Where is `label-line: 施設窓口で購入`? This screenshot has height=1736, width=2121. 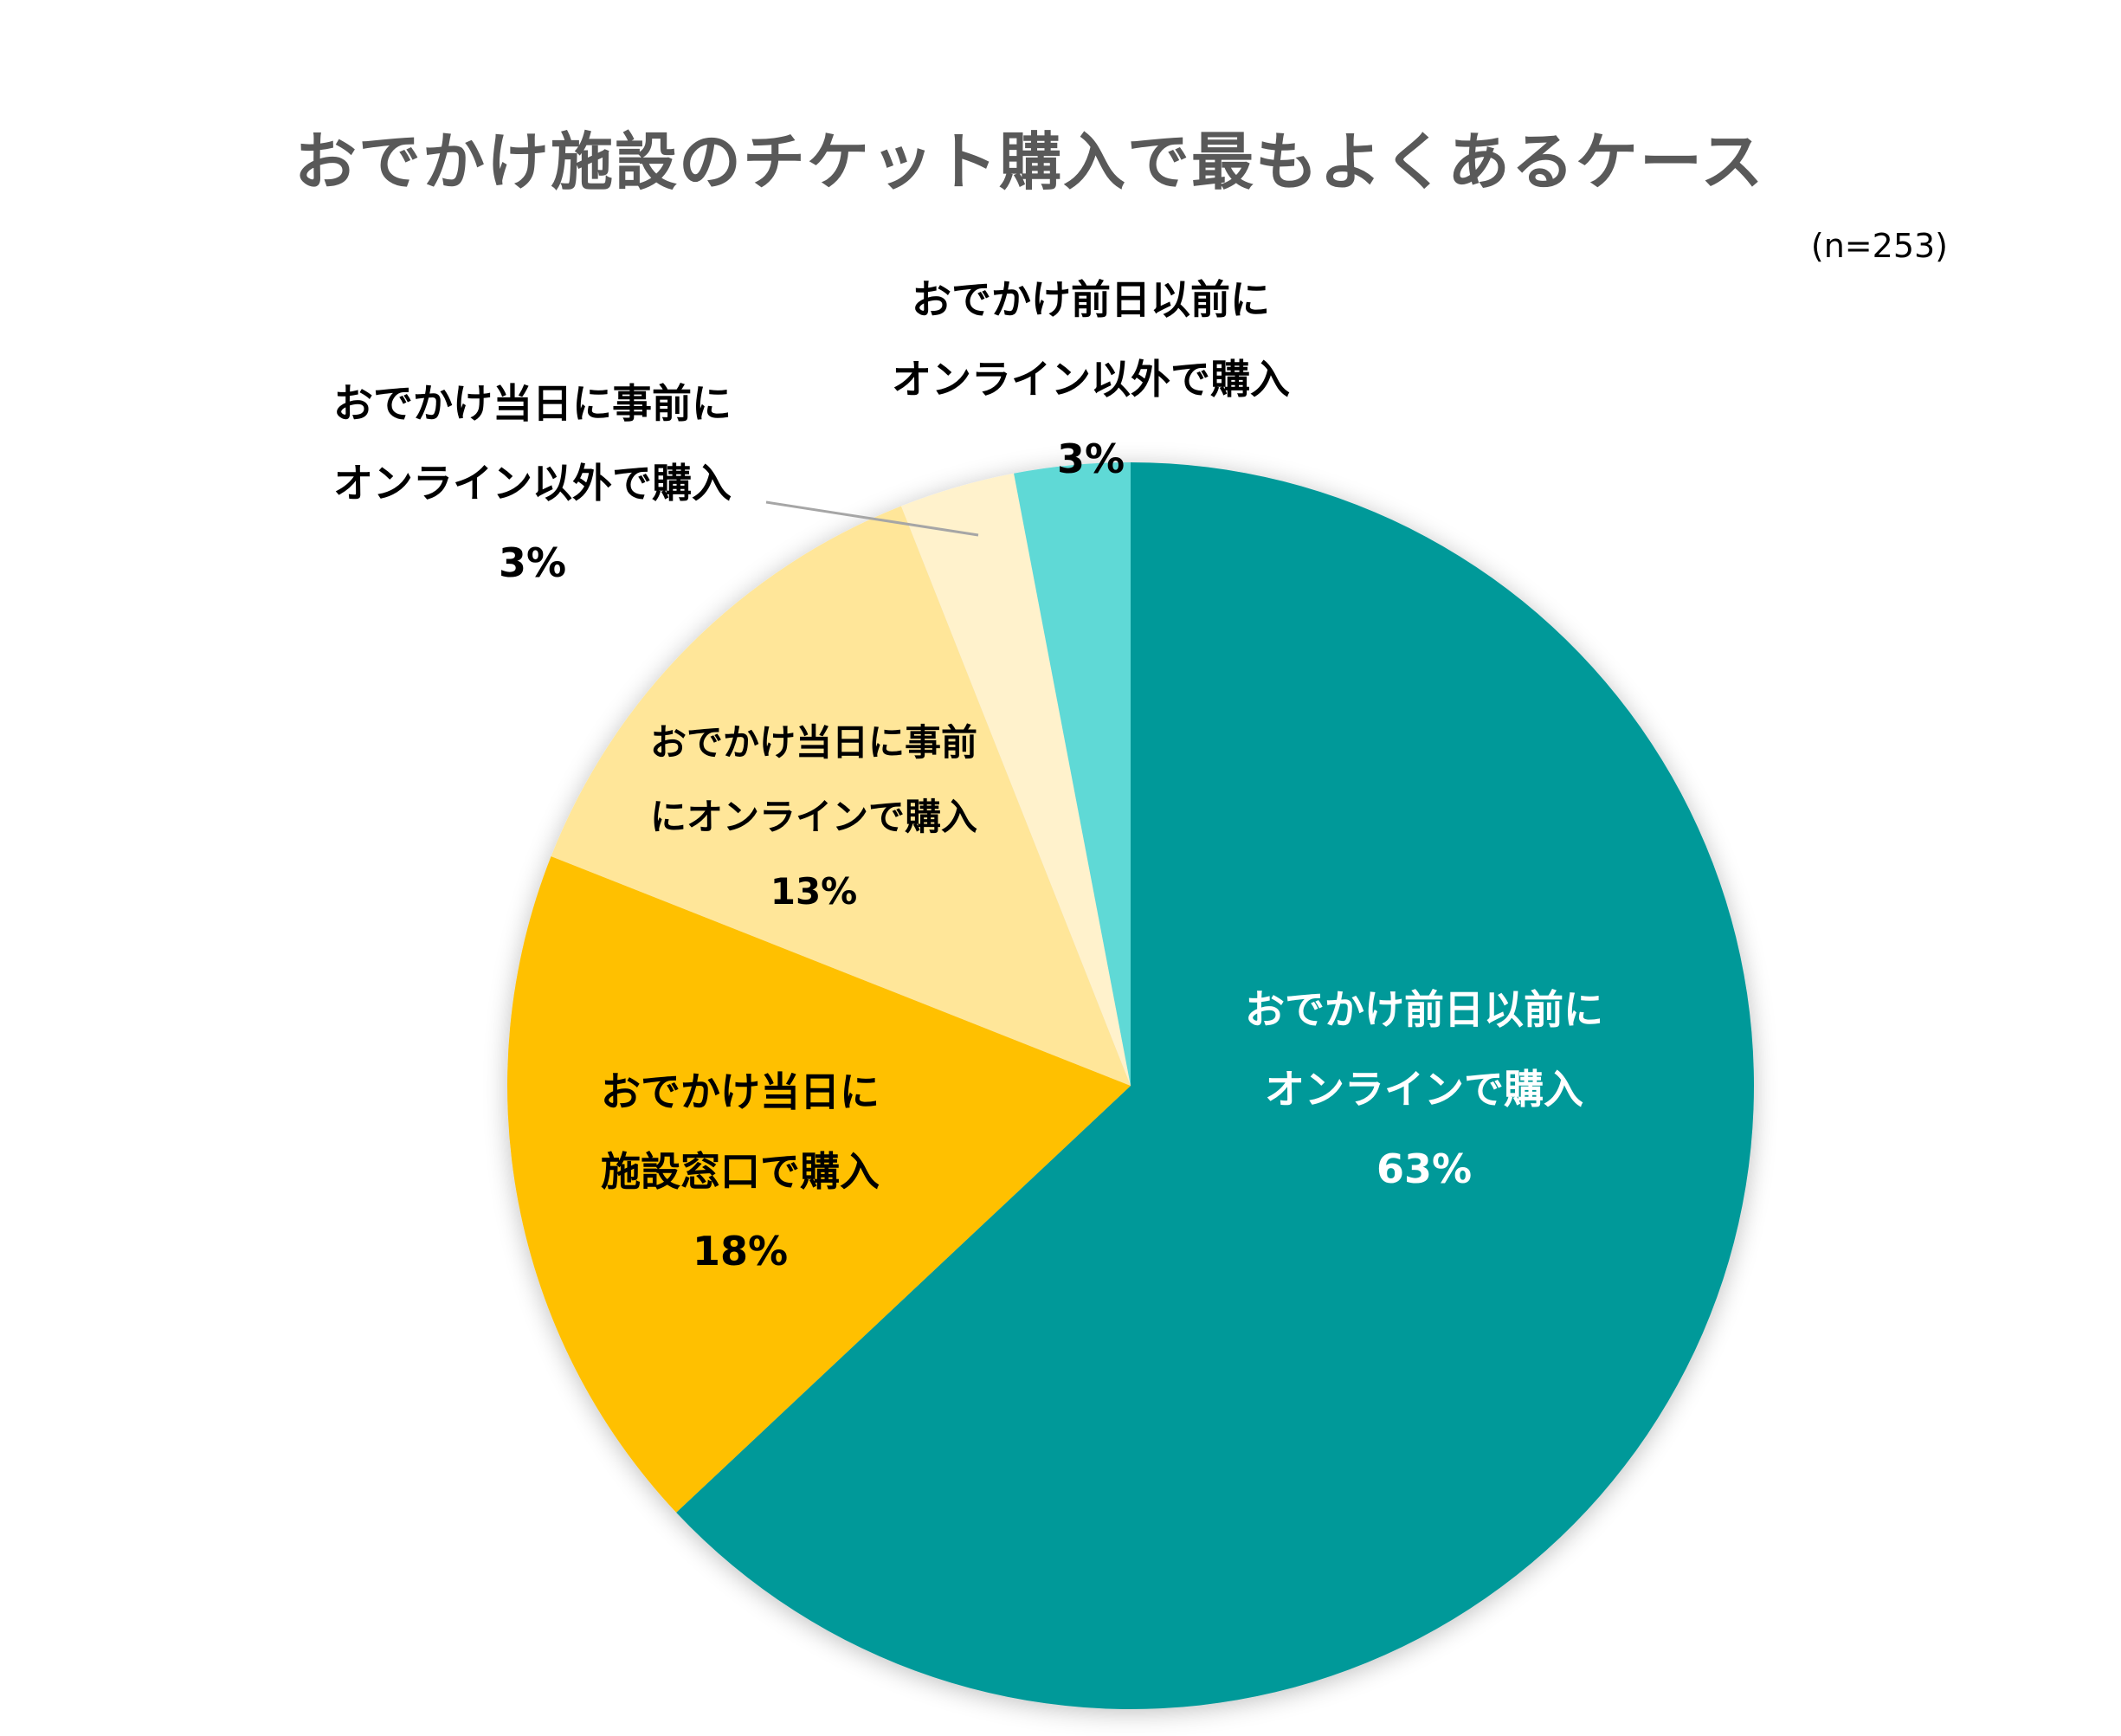 label-line: 施設窓口で購入 is located at coordinates (740, 1171).